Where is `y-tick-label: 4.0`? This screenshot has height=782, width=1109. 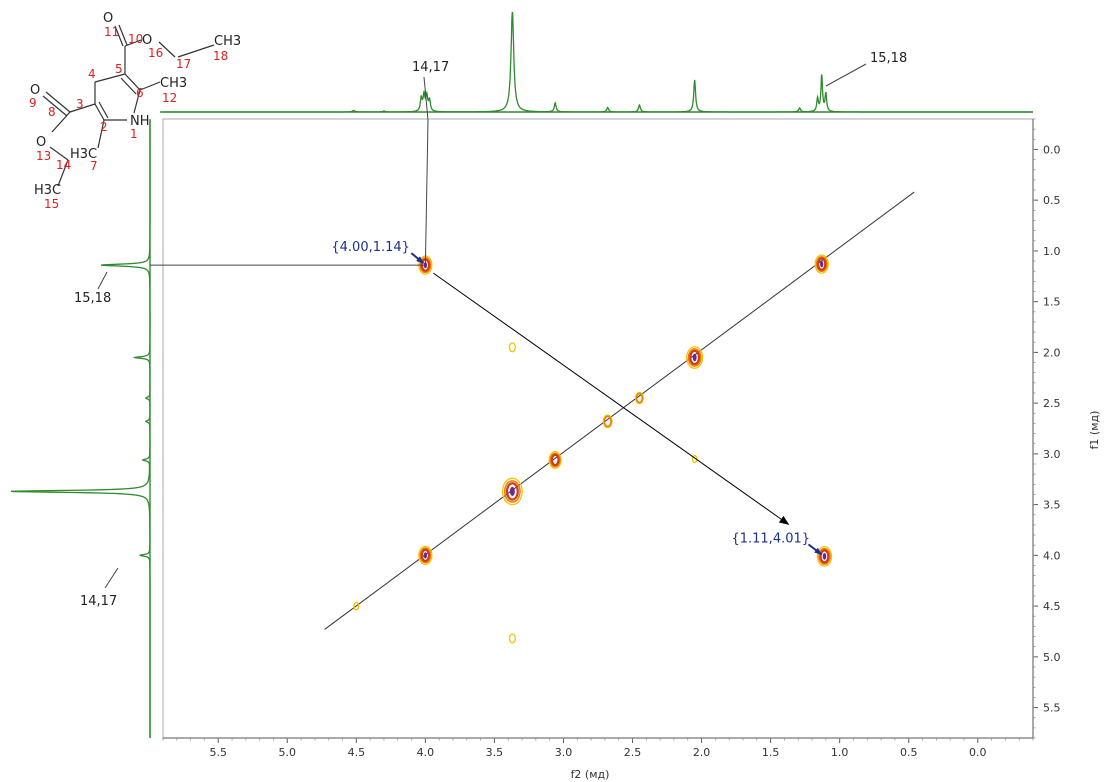 y-tick-label: 4.0 is located at coordinates (1052, 555).